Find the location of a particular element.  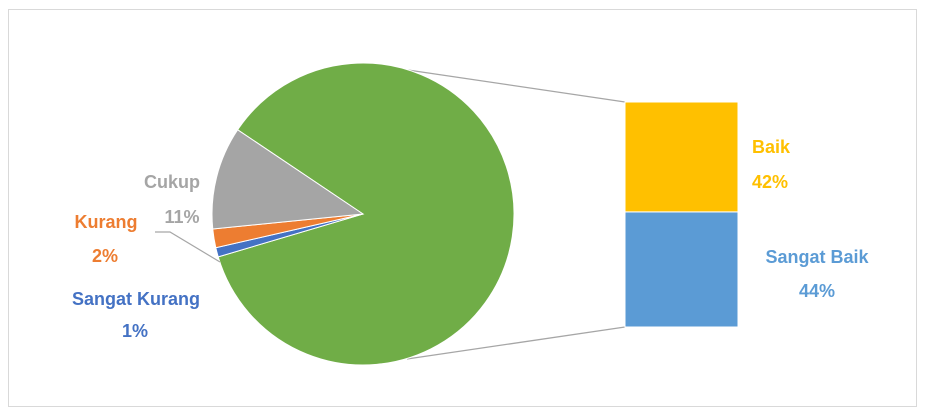

secondary-bar is located at coordinates (681, 214).